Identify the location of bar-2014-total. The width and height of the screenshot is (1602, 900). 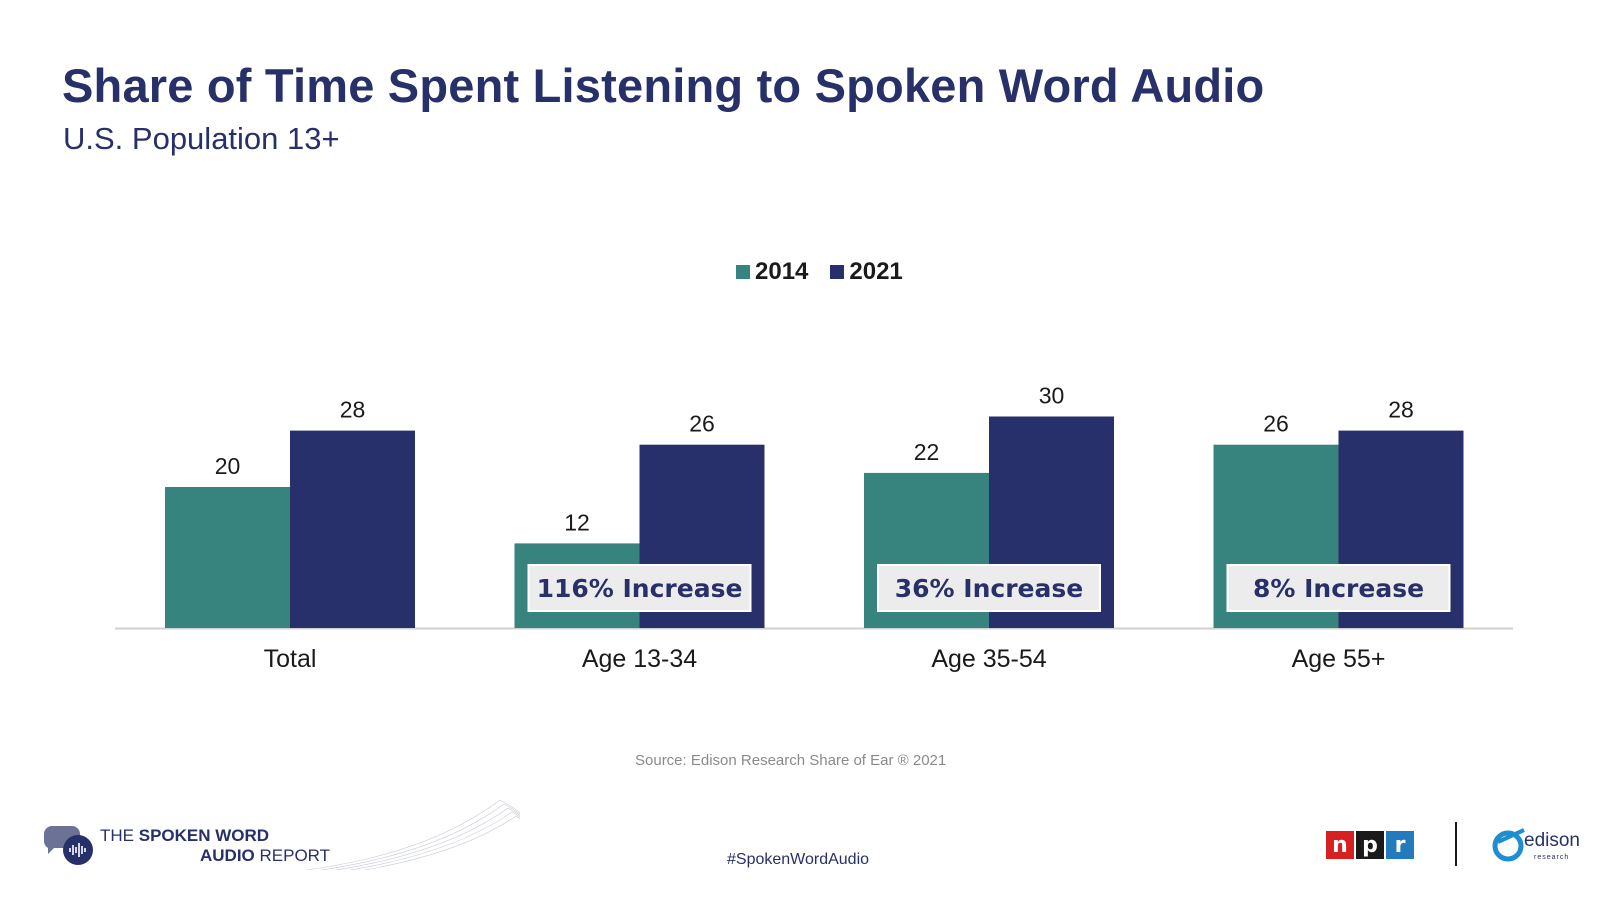
(227, 557).